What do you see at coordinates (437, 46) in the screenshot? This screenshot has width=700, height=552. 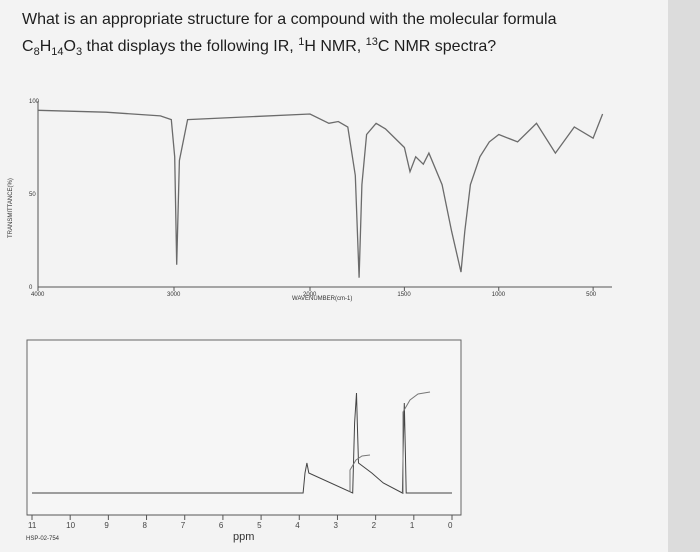 I see `c-nmr-text: C NMR spectra?` at bounding box center [437, 46].